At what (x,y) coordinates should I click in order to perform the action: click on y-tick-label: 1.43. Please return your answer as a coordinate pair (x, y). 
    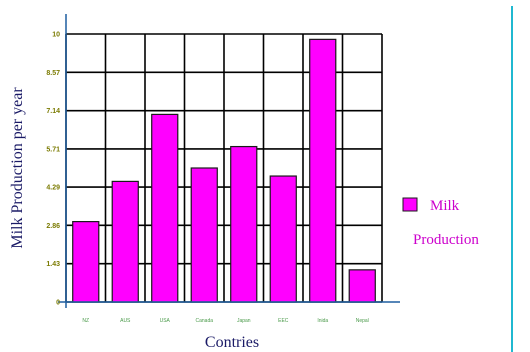
    Looking at the image, I should click on (53, 264).